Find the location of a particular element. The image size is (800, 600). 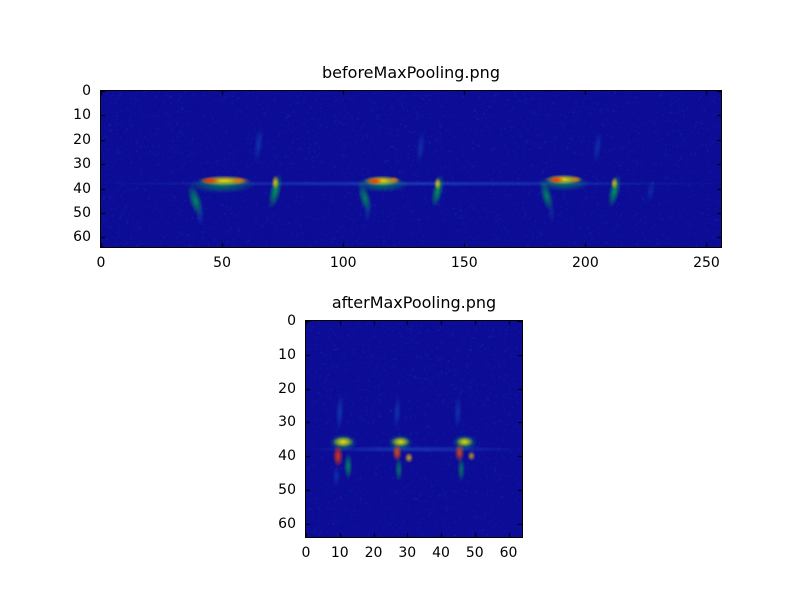

x-tick-label: 200 is located at coordinates (585, 263).